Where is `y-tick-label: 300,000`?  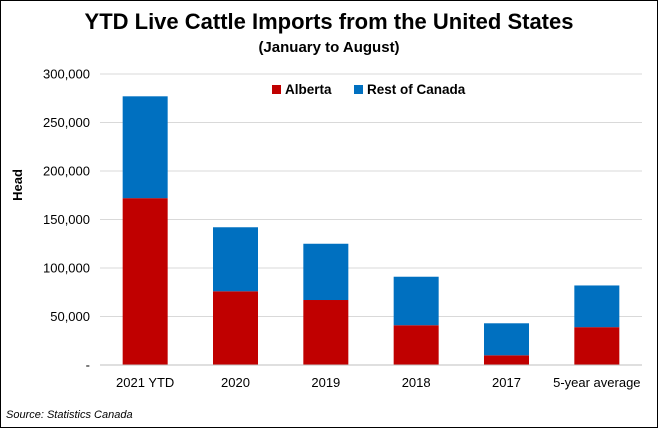
y-tick-label: 300,000 is located at coordinates (66, 74).